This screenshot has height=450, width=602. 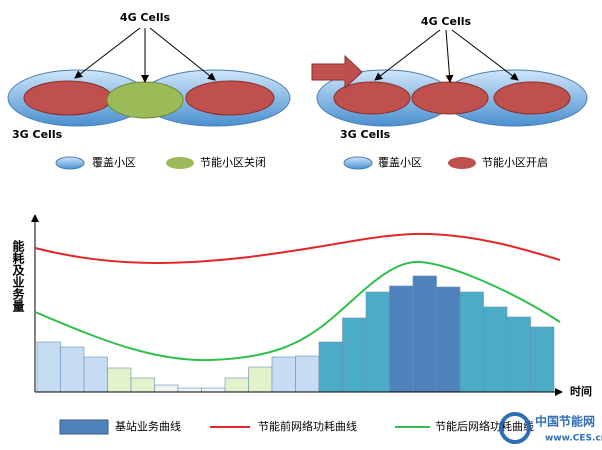 I want to click on legend-label: 节能后网络功耗曲线, so click(x=484, y=426).